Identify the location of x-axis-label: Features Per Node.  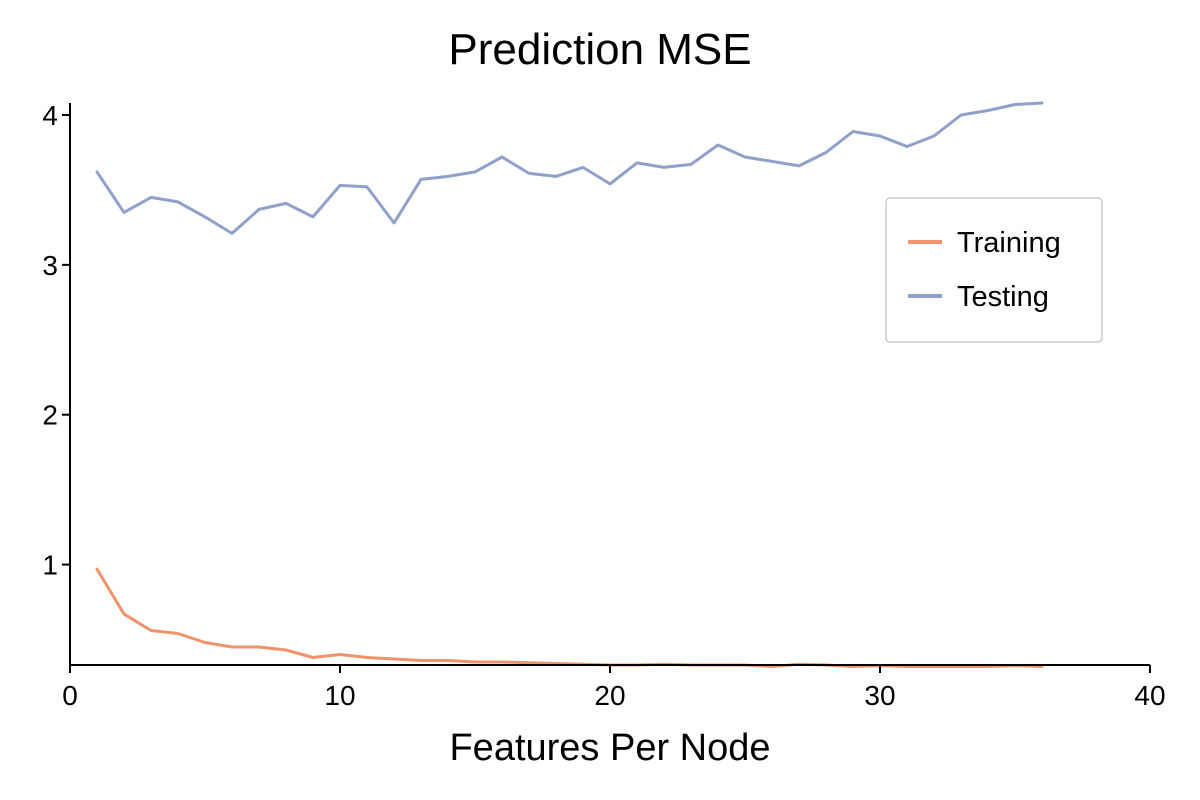
(609, 748).